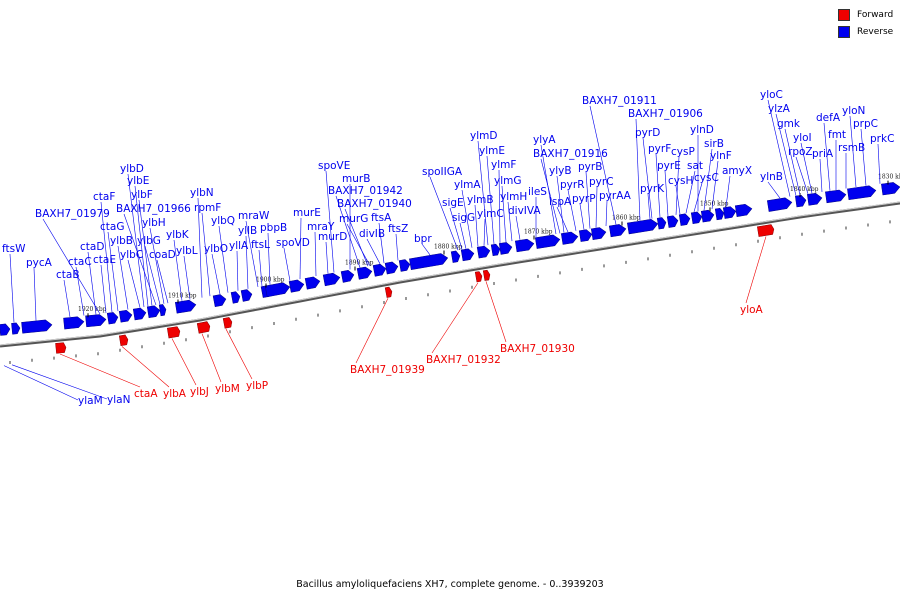 The height and width of the screenshot is (600, 900). What do you see at coordinates (132, 169) in the screenshot?
I see `gene-label-ylbd: ylbD` at bounding box center [132, 169].